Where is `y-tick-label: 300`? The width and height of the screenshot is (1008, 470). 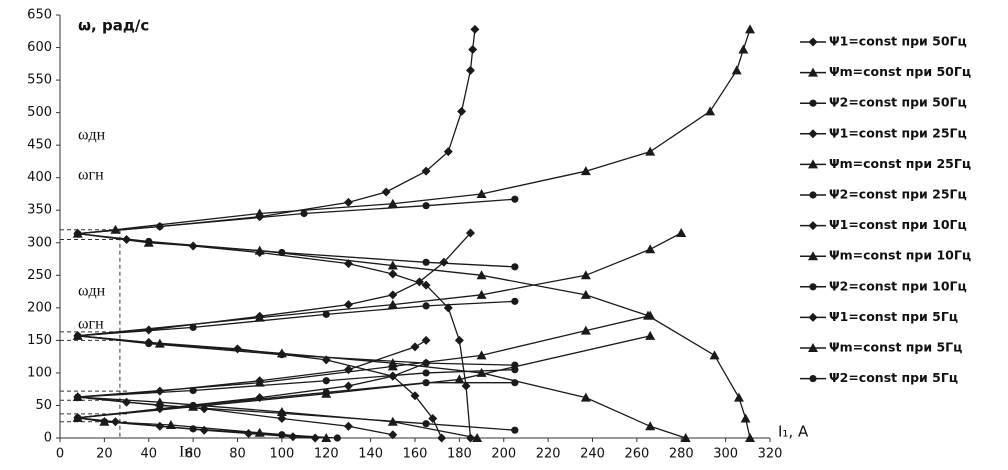
y-tick-label: 300 is located at coordinates (39, 242).